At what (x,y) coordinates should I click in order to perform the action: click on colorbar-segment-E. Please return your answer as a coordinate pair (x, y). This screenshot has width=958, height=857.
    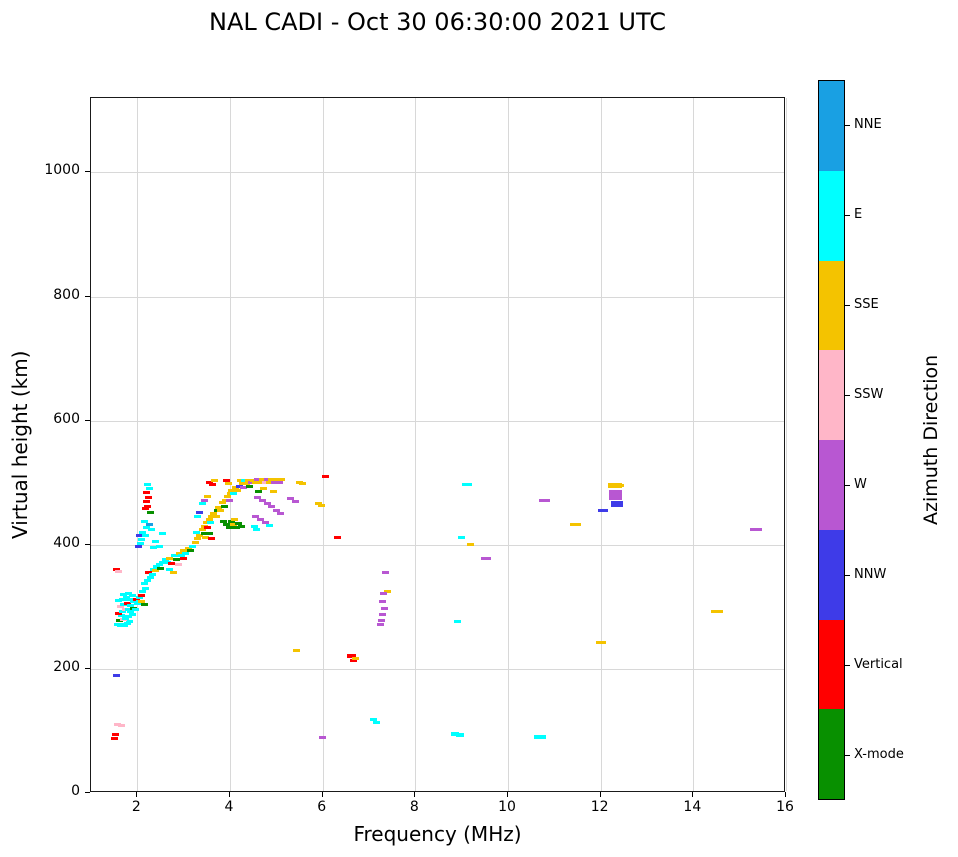
    Looking at the image, I should click on (831, 215).